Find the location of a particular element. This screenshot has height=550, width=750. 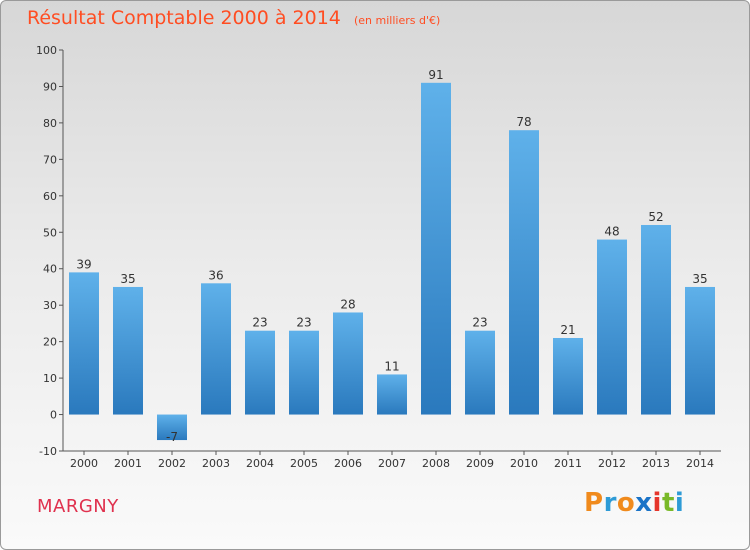

chart-title-unit: (en milliers d'€) is located at coordinates (397, 20).